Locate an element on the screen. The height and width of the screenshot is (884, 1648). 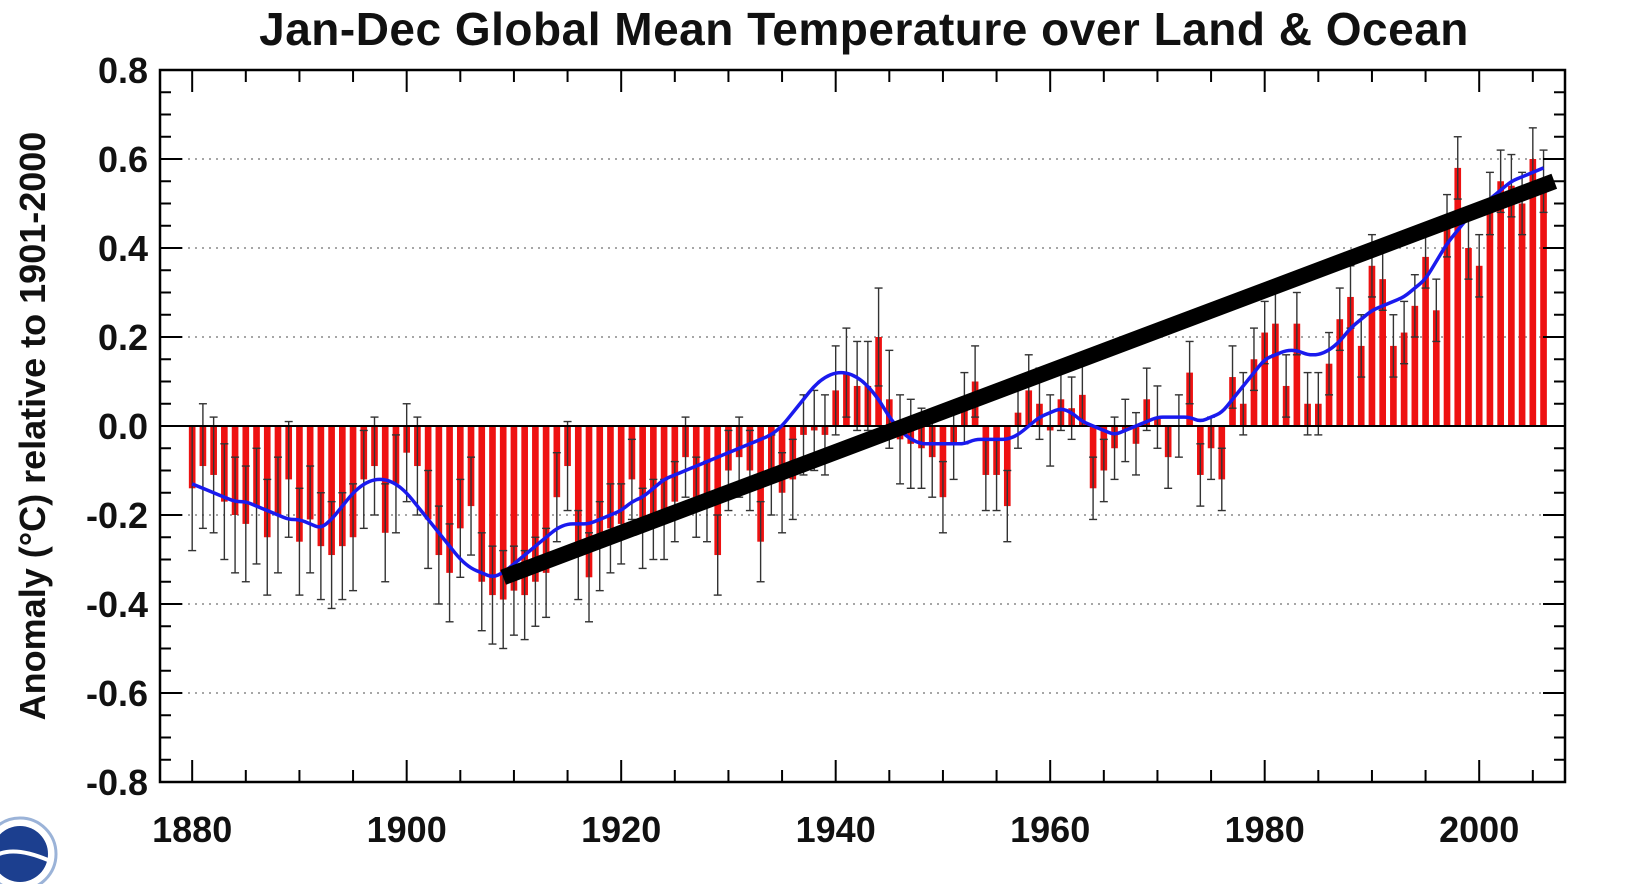
bar-1905 is located at coordinates (460, 477).